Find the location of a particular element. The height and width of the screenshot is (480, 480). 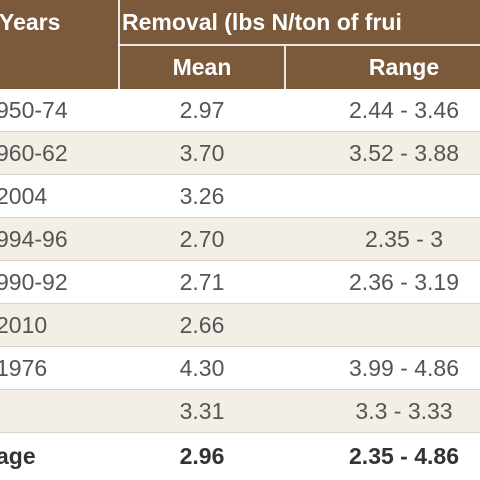

table-row: 3.31 3.3 - 3.33 is located at coordinates (240, 411).